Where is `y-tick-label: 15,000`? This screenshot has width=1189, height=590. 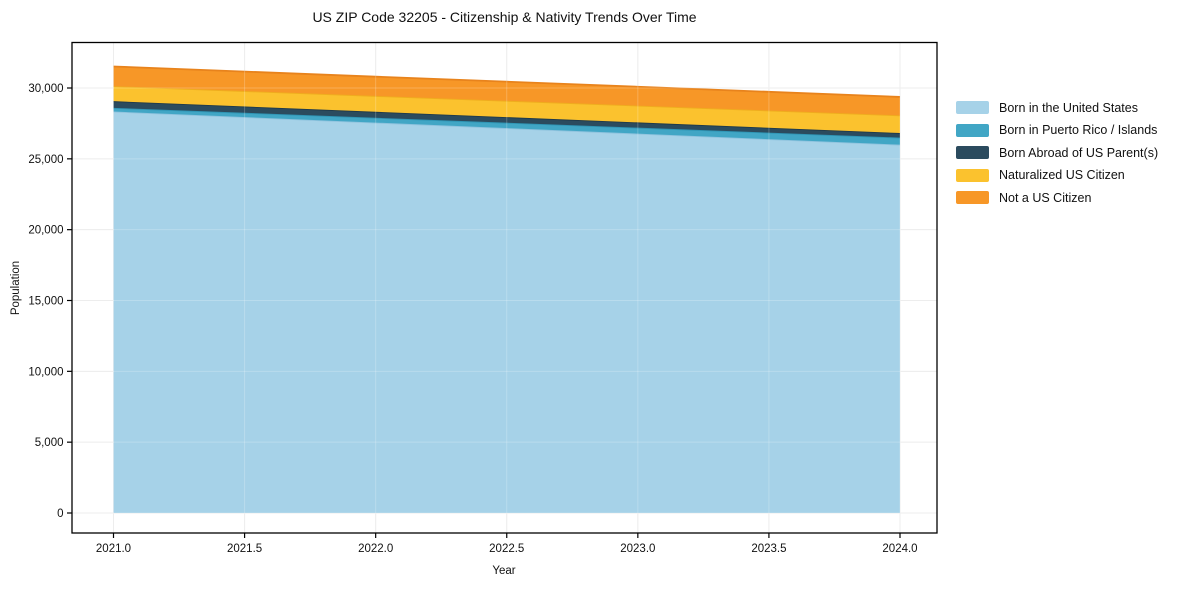 y-tick-label: 15,000 is located at coordinates (45, 302).